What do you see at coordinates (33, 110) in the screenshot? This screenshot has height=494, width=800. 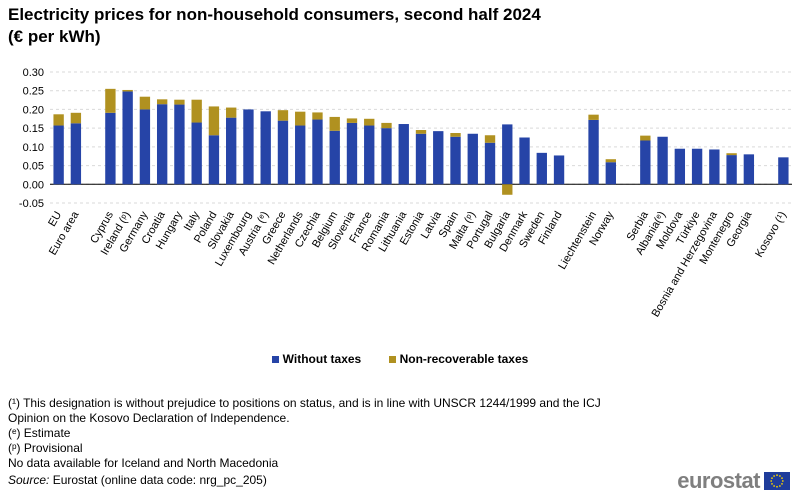 I see `y-tick-label: 0.20` at bounding box center [33, 110].